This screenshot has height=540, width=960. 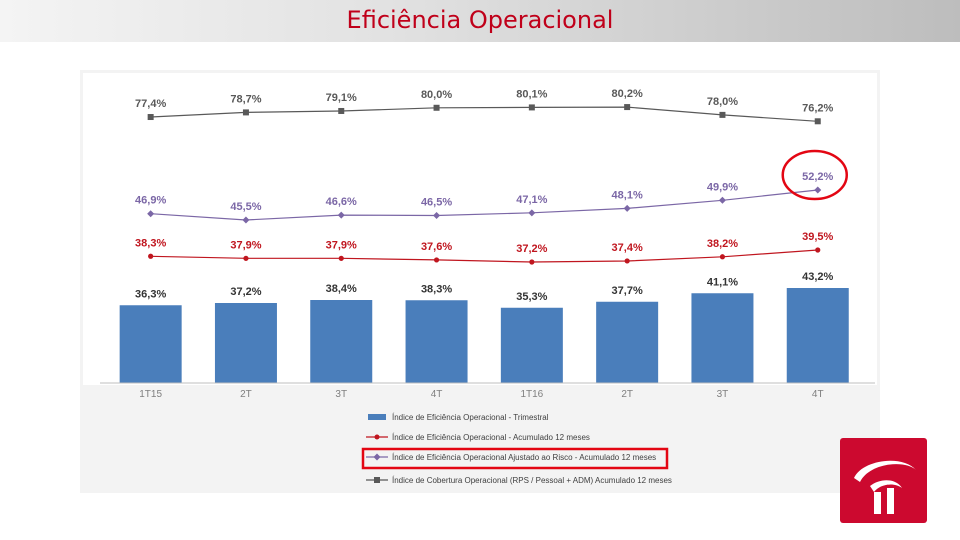 What do you see at coordinates (341, 202) in the screenshot?
I see `point-label-2-2: 46,6%` at bounding box center [341, 202].